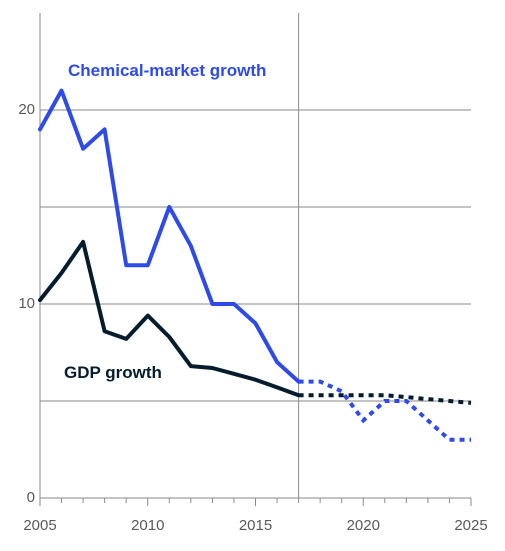 The height and width of the screenshot is (551, 505). What do you see at coordinates (113, 372) in the screenshot?
I see `series-1-label: GDP growth` at bounding box center [113, 372].